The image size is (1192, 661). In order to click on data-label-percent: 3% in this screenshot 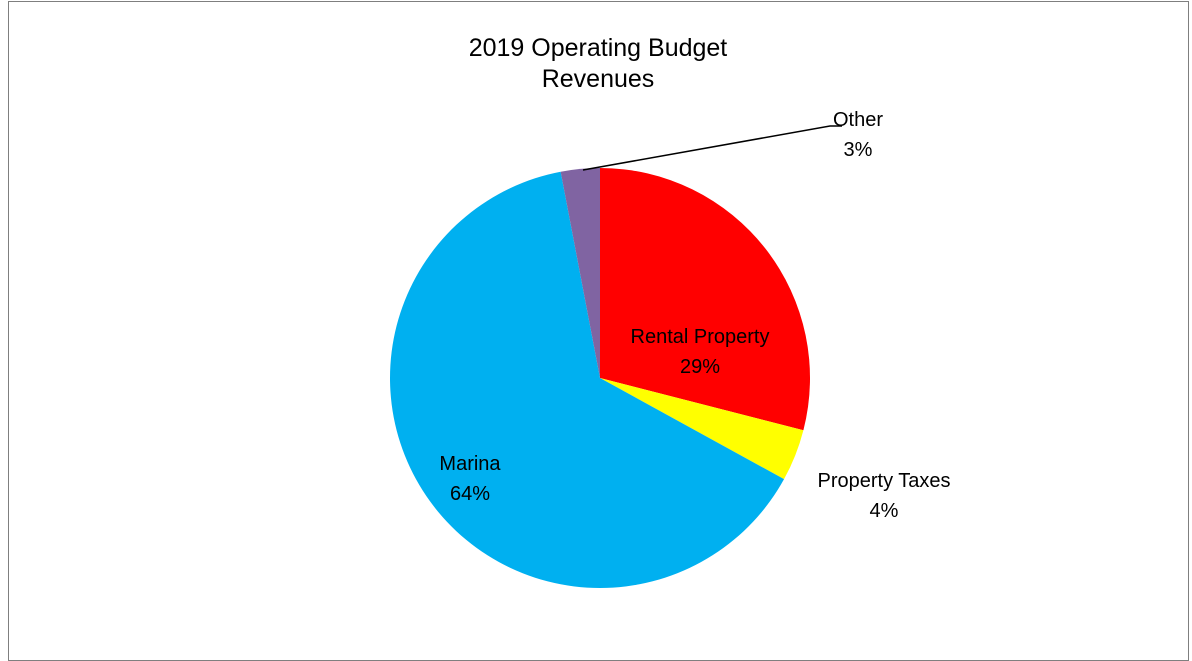, I will do `click(858, 150)`.